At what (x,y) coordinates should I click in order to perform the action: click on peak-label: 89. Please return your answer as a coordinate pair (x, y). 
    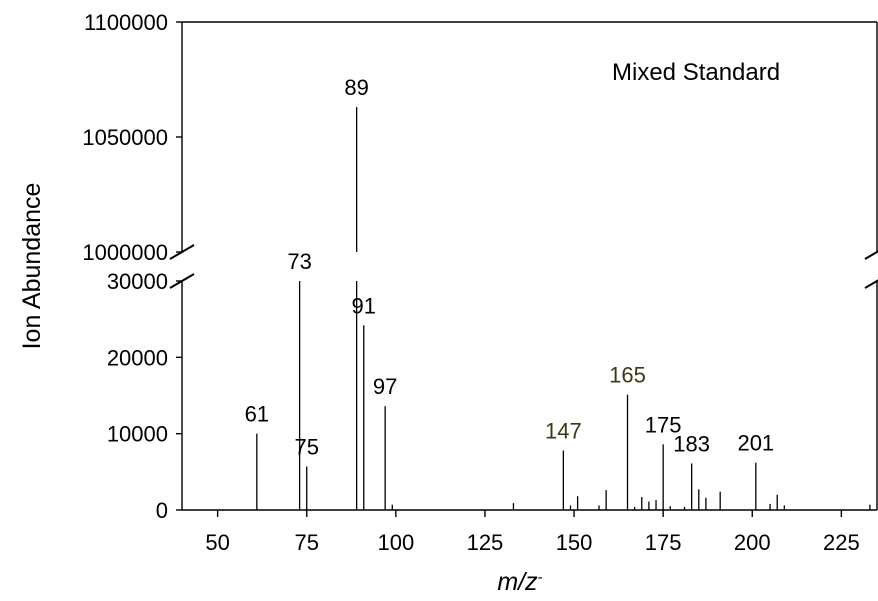
    Looking at the image, I should click on (356, 87).